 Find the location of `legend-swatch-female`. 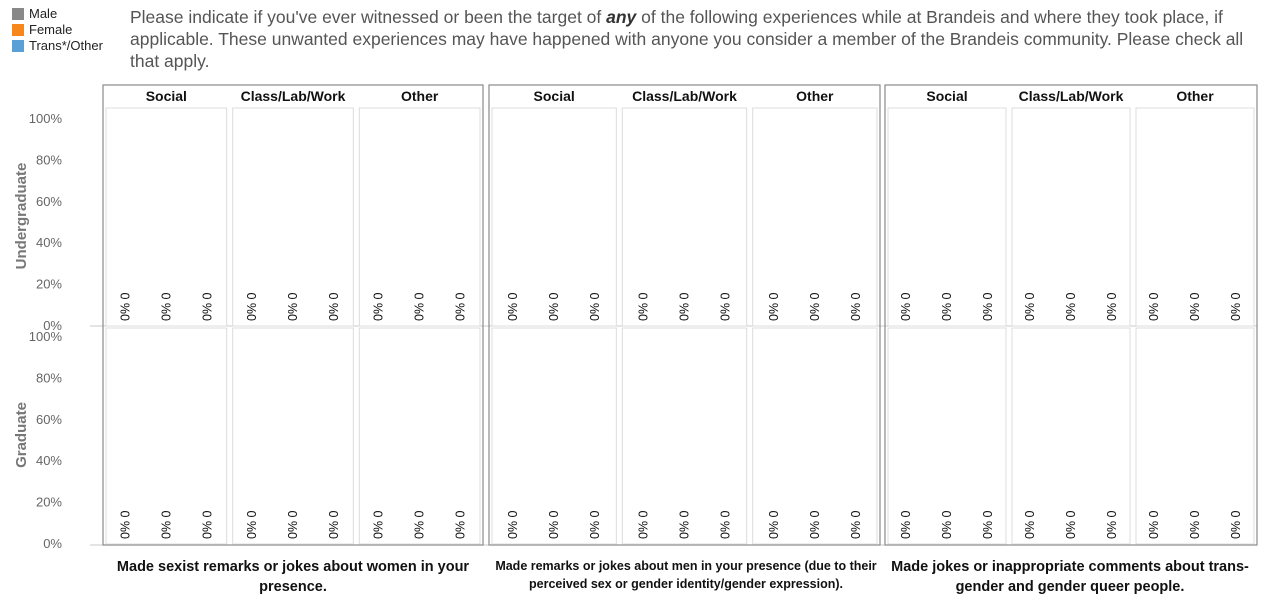

legend-swatch-female is located at coordinates (18, 30).